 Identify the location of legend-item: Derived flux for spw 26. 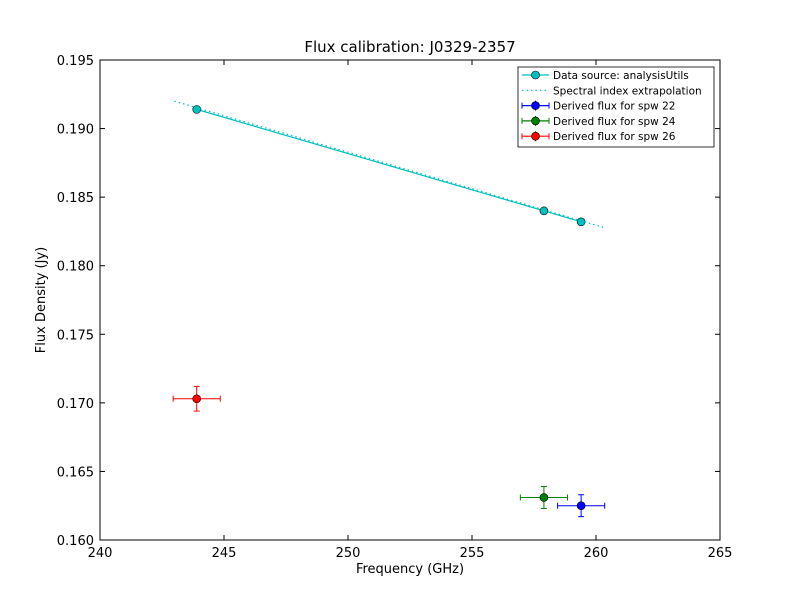
(598, 137).